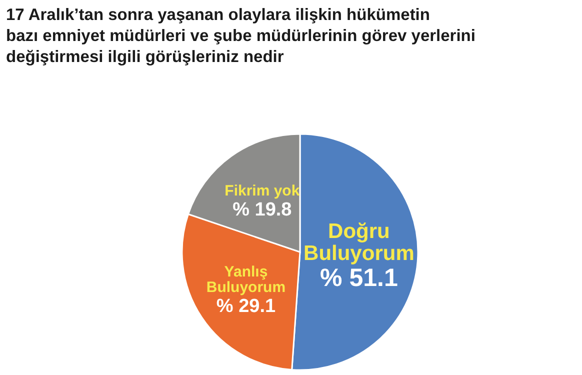 This screenshot has height=375, width=582. What do you see at coordinates (246, 306) in the screenshot?
I see `data-label: % 29.1` at bounding box center [246, 306].